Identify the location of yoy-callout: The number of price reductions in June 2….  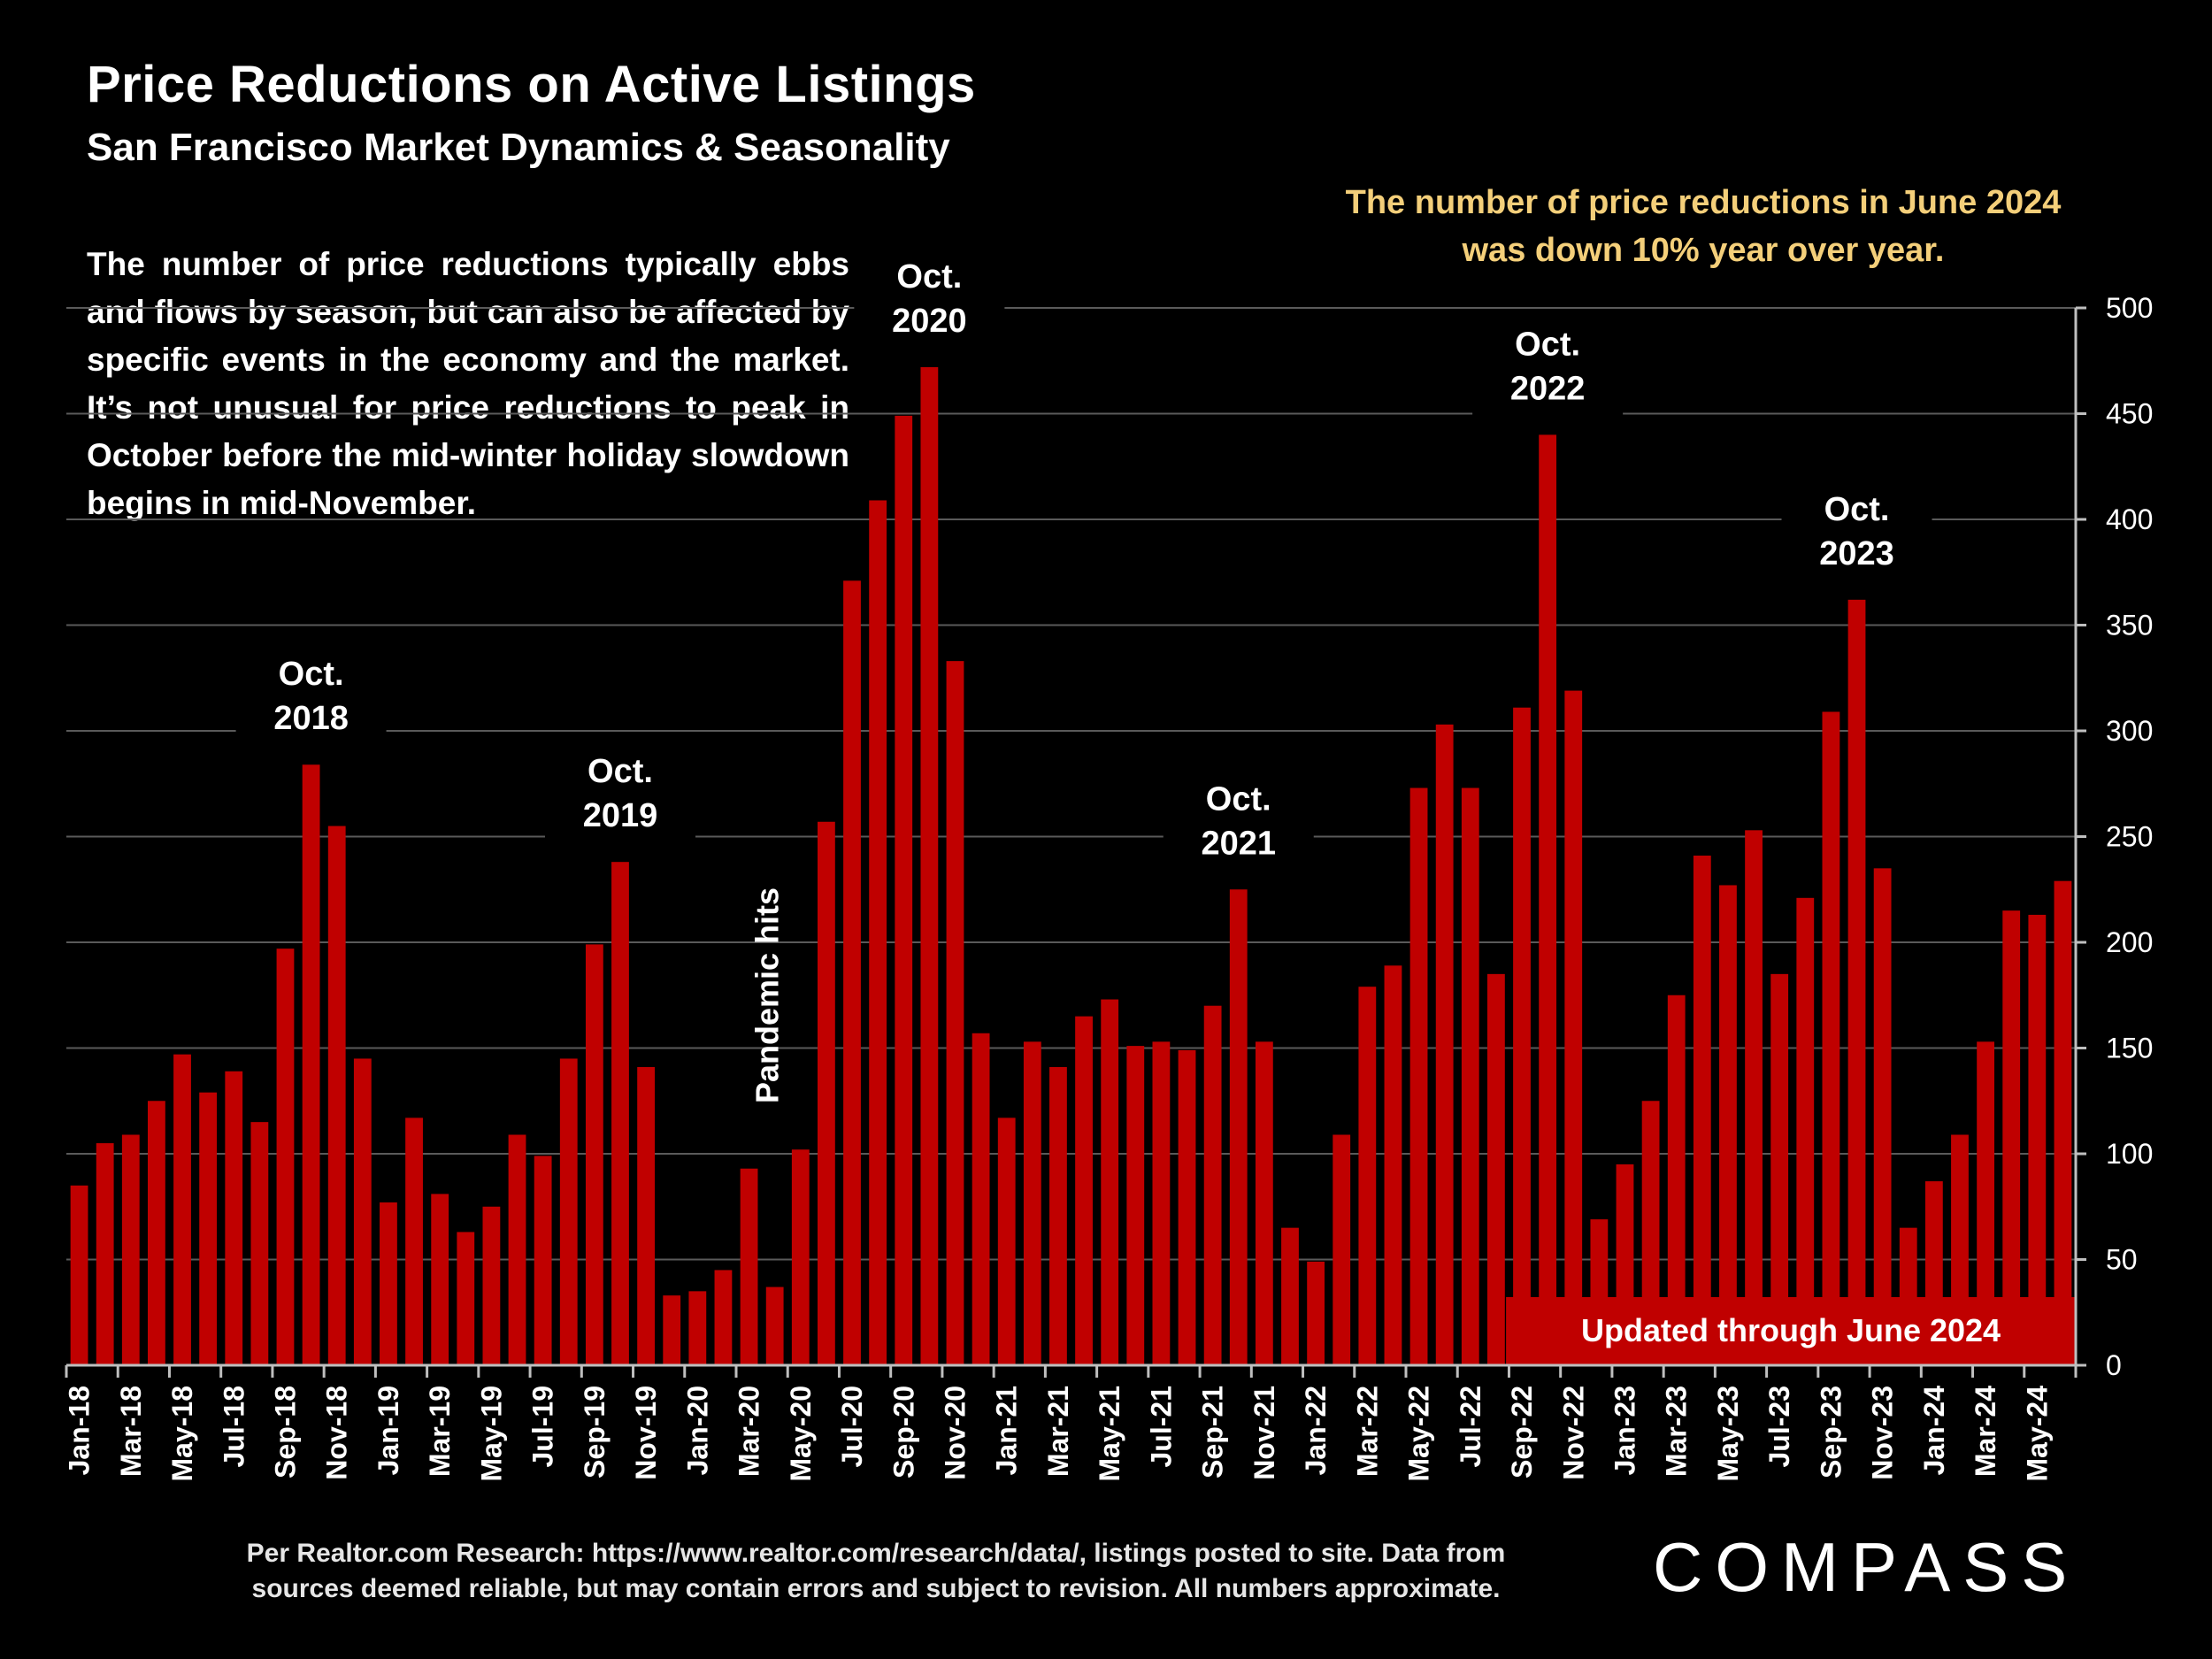
(1704, 227).